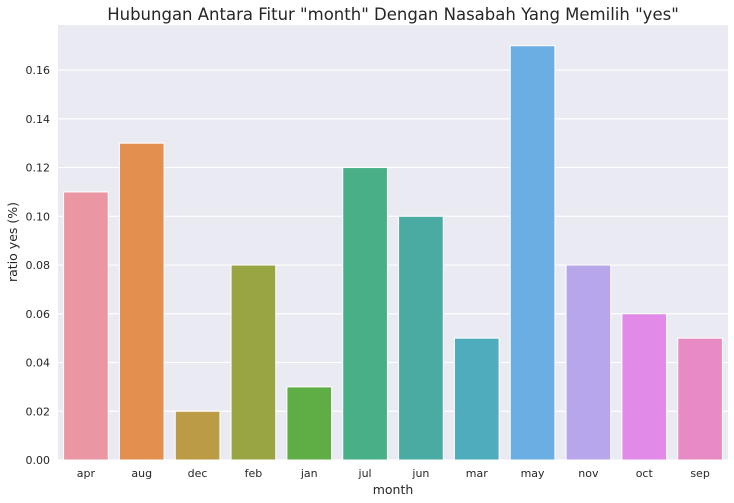 The image size is (734, 503). Describe the element at coordinates (699, 473) in the screenshot. I see `x-tick-label-sep: sep` at that location.